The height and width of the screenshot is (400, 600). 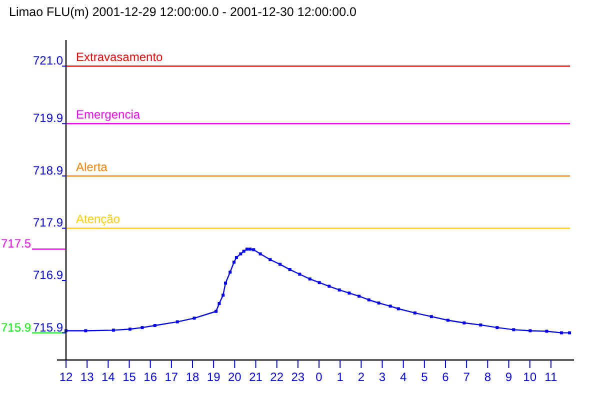 What do you see at coordinates (235, 377) in the screenshot?
I see `x-tick-label: 20` at bounding box center [235, 377].